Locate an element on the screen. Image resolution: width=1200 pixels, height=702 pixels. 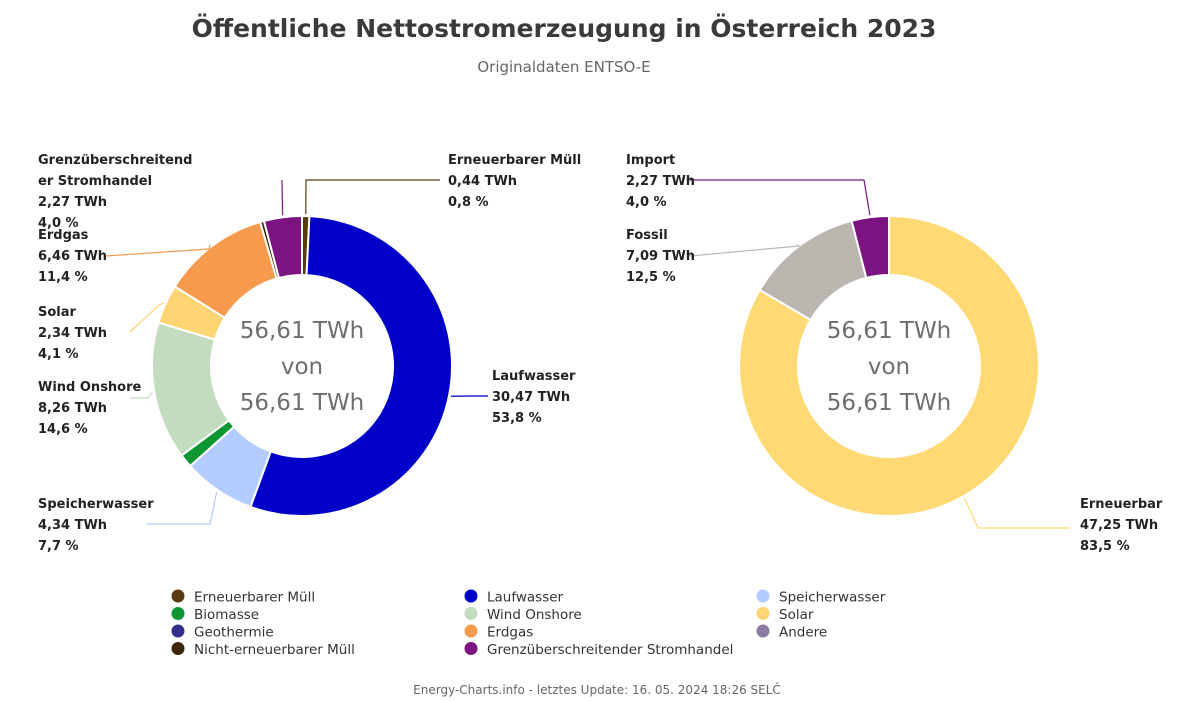
data-label-laufwasser: 30,47 TWh is located at coordinates (531, 397).